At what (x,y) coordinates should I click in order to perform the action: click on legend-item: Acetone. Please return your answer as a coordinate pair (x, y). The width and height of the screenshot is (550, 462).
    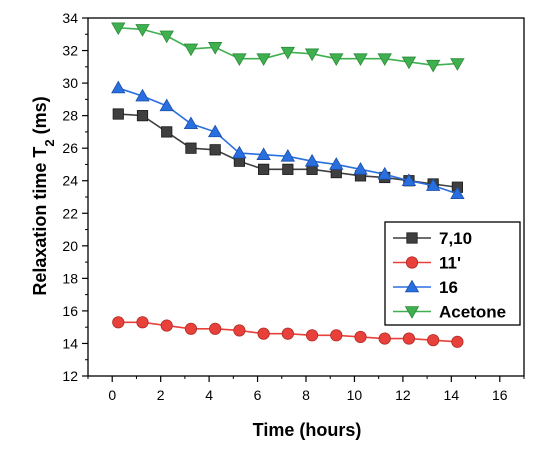
    Looking at the image, I should click on (449, 312).